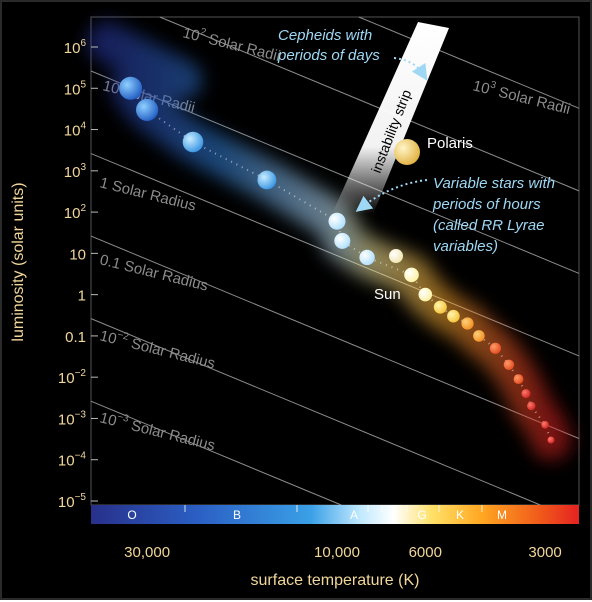 This screenshot has height=602, width=592. Describe the element at coordinates (488, 225) in the screenshot. I see `rr-lyrae-line-3: (called RR Lyrae` at that location.